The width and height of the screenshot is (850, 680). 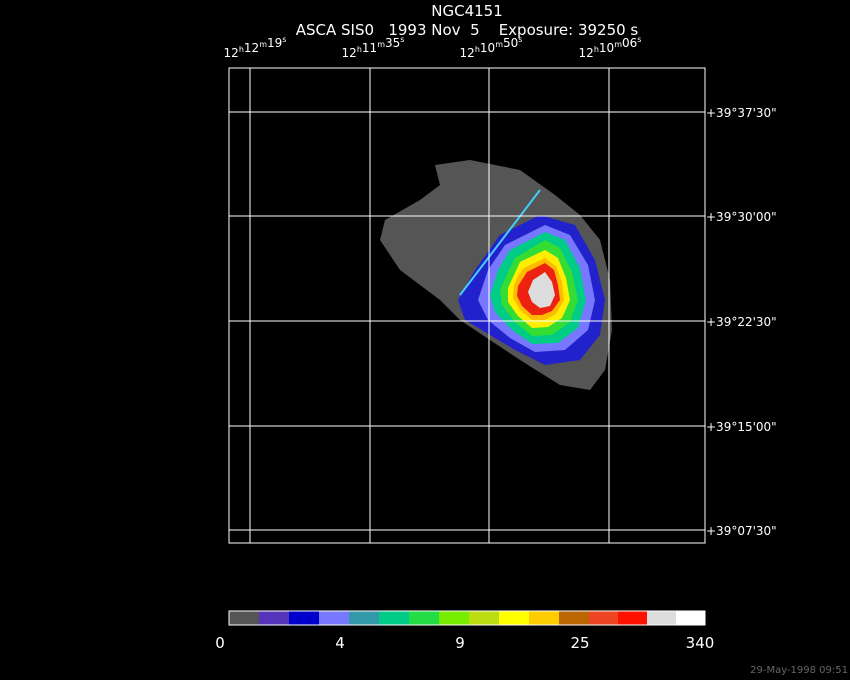 I want to click on dec-label: +39°22'30", so click(x=741, y=322).